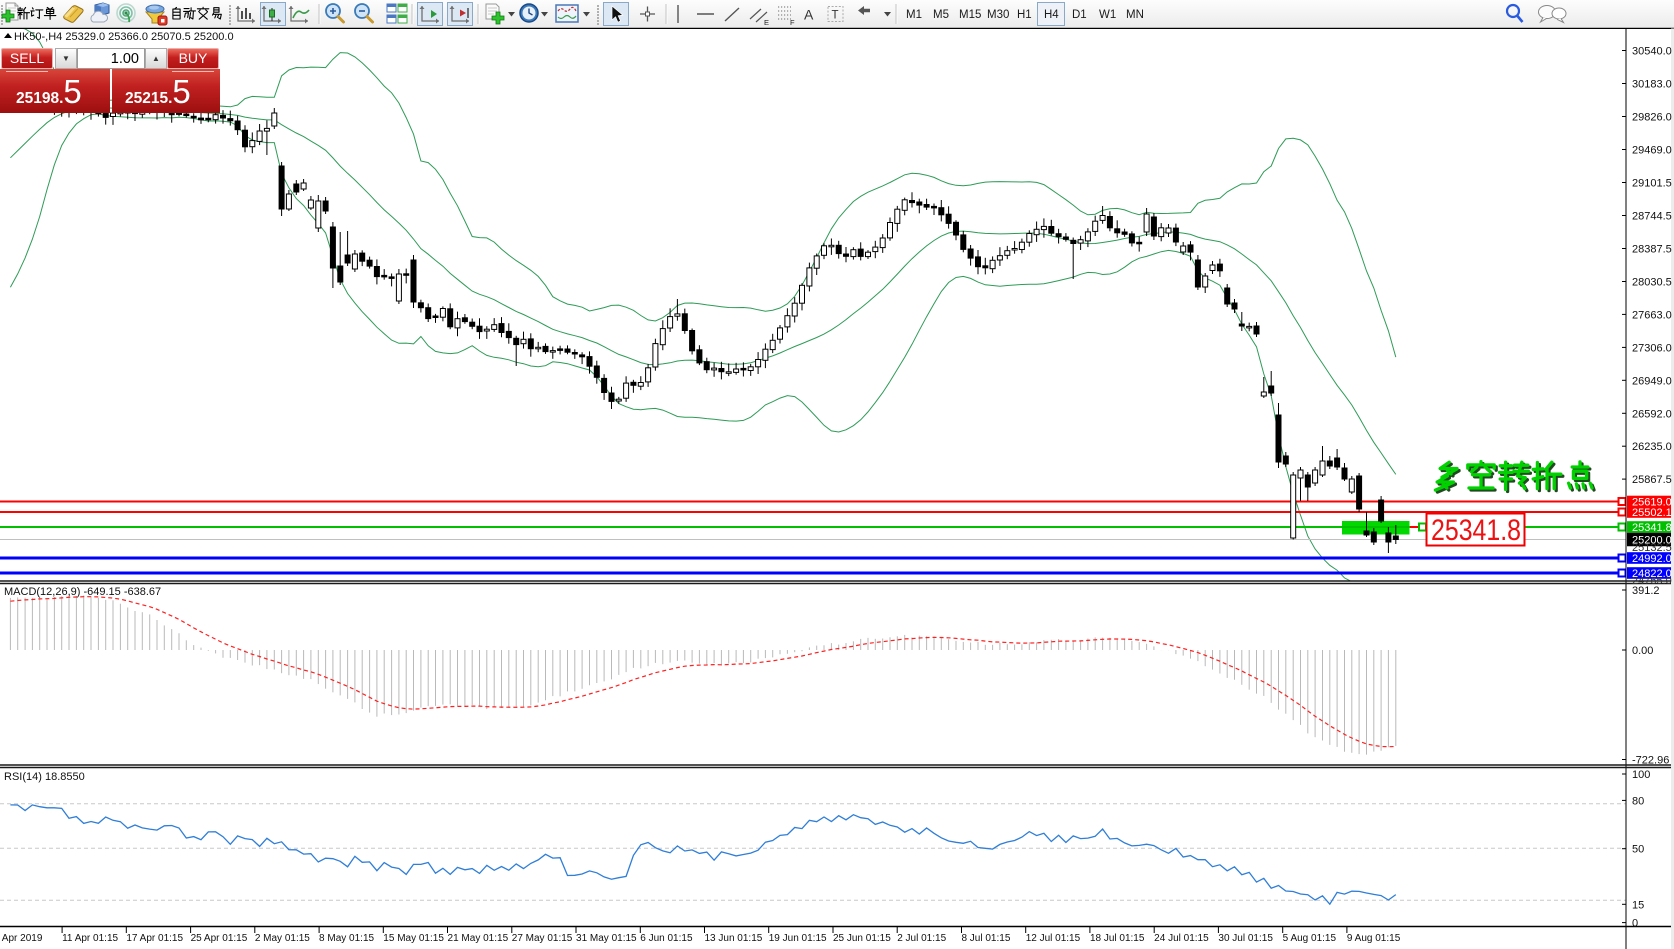 This screenshot has width=1674, height=949. I want to click on svg-text: MN, so click(1135, 15).